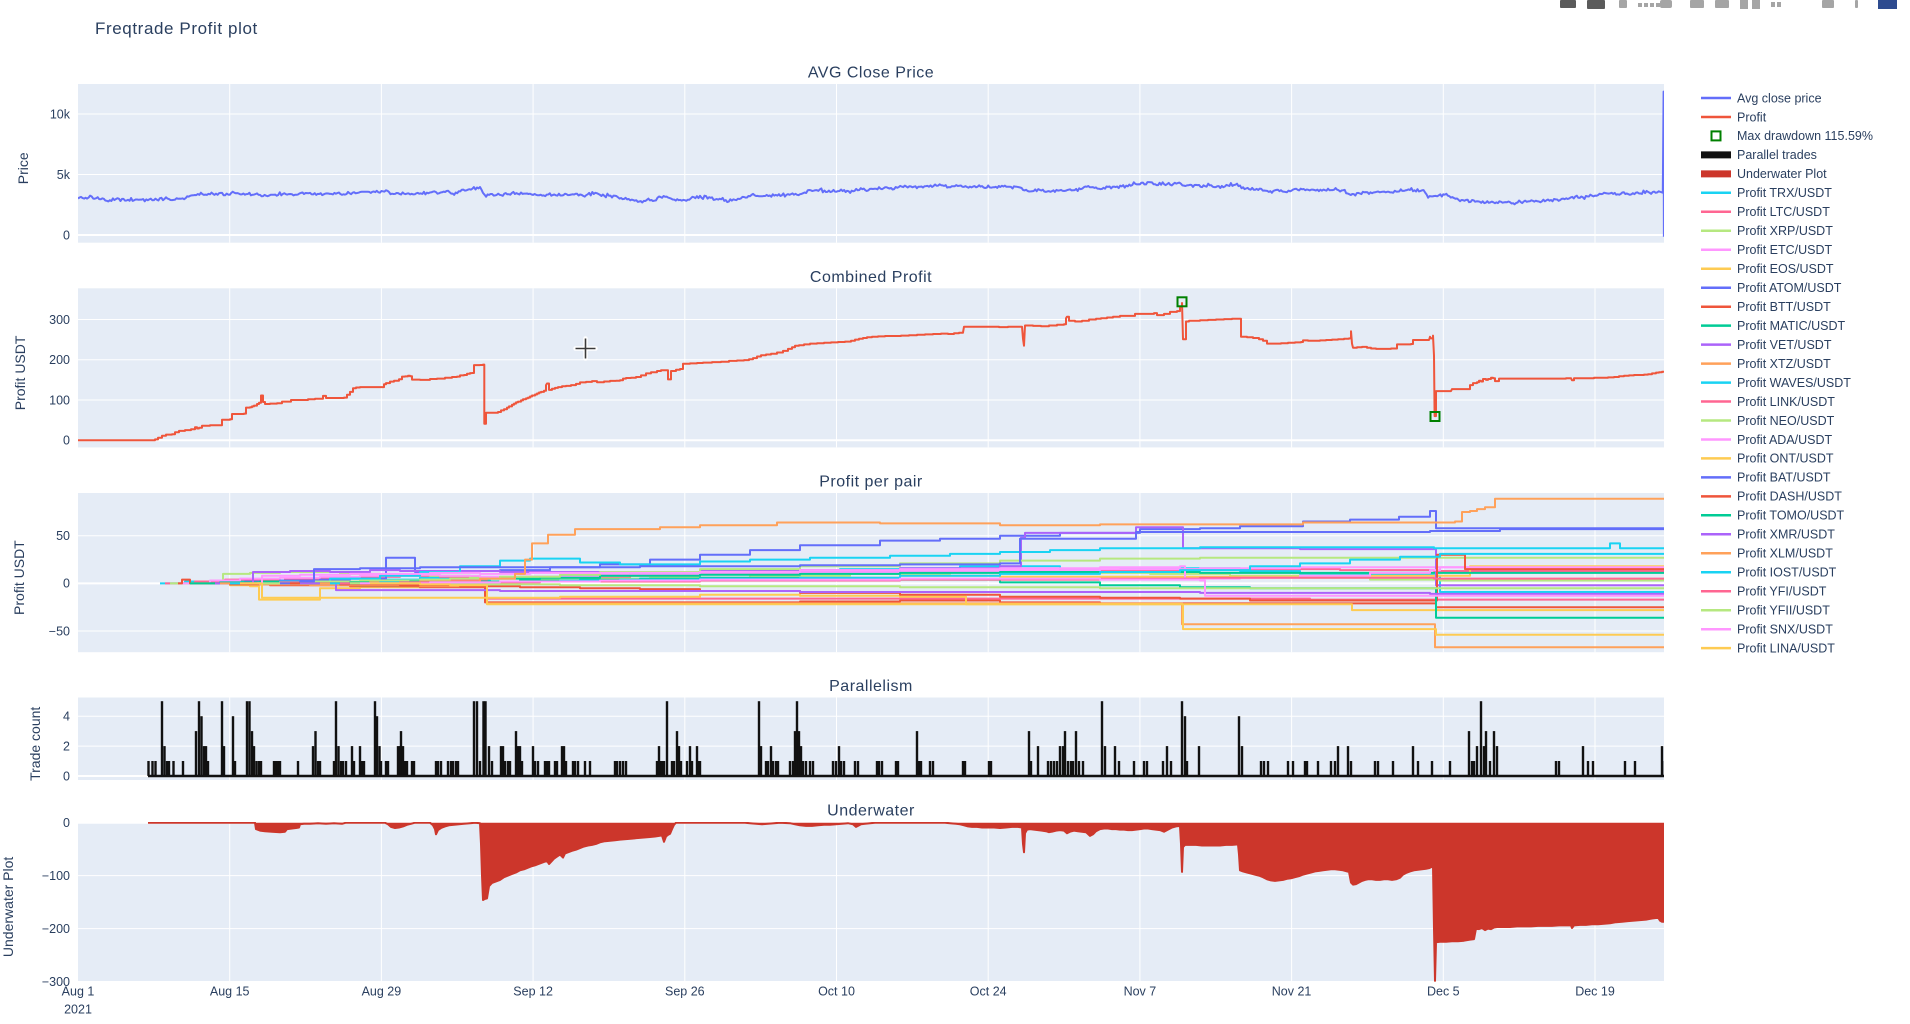  I want to click on svg-text: Profit LTC/USDT, so click(1783, 212).